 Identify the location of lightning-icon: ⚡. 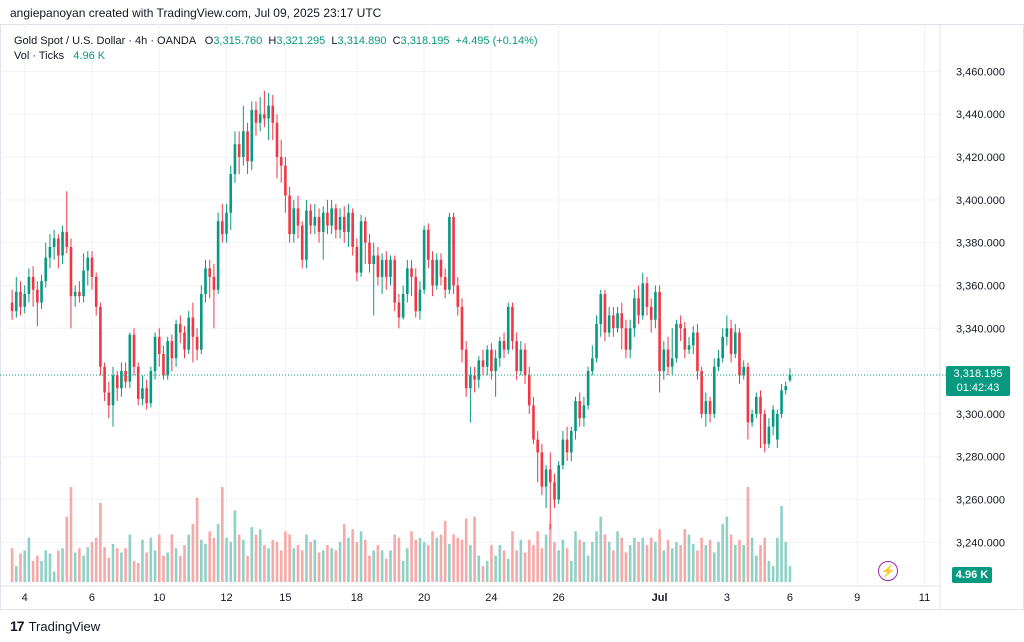
(888, 571).